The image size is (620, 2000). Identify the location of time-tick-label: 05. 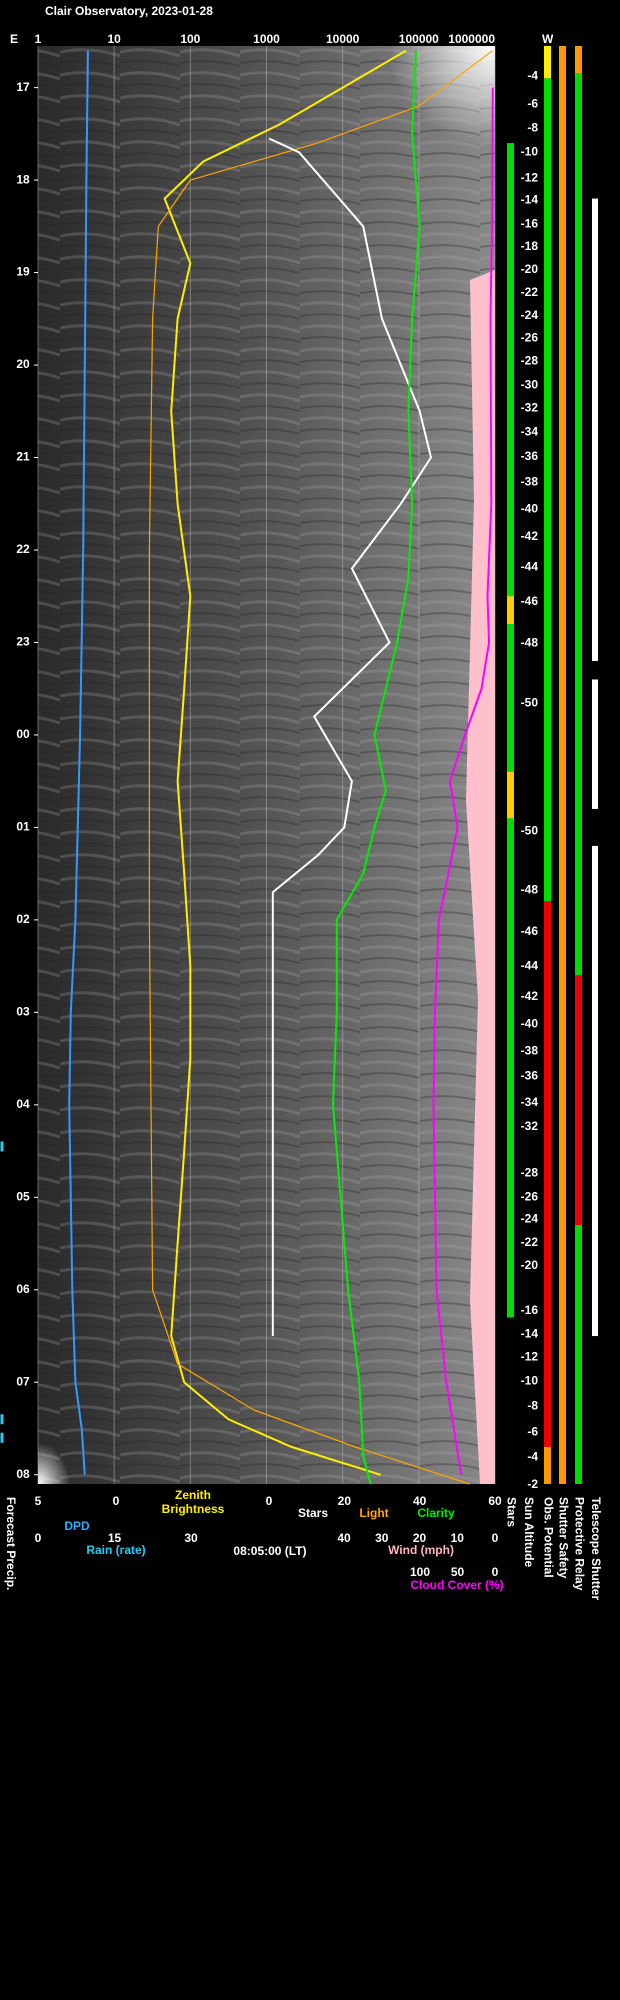
(23, 1196).